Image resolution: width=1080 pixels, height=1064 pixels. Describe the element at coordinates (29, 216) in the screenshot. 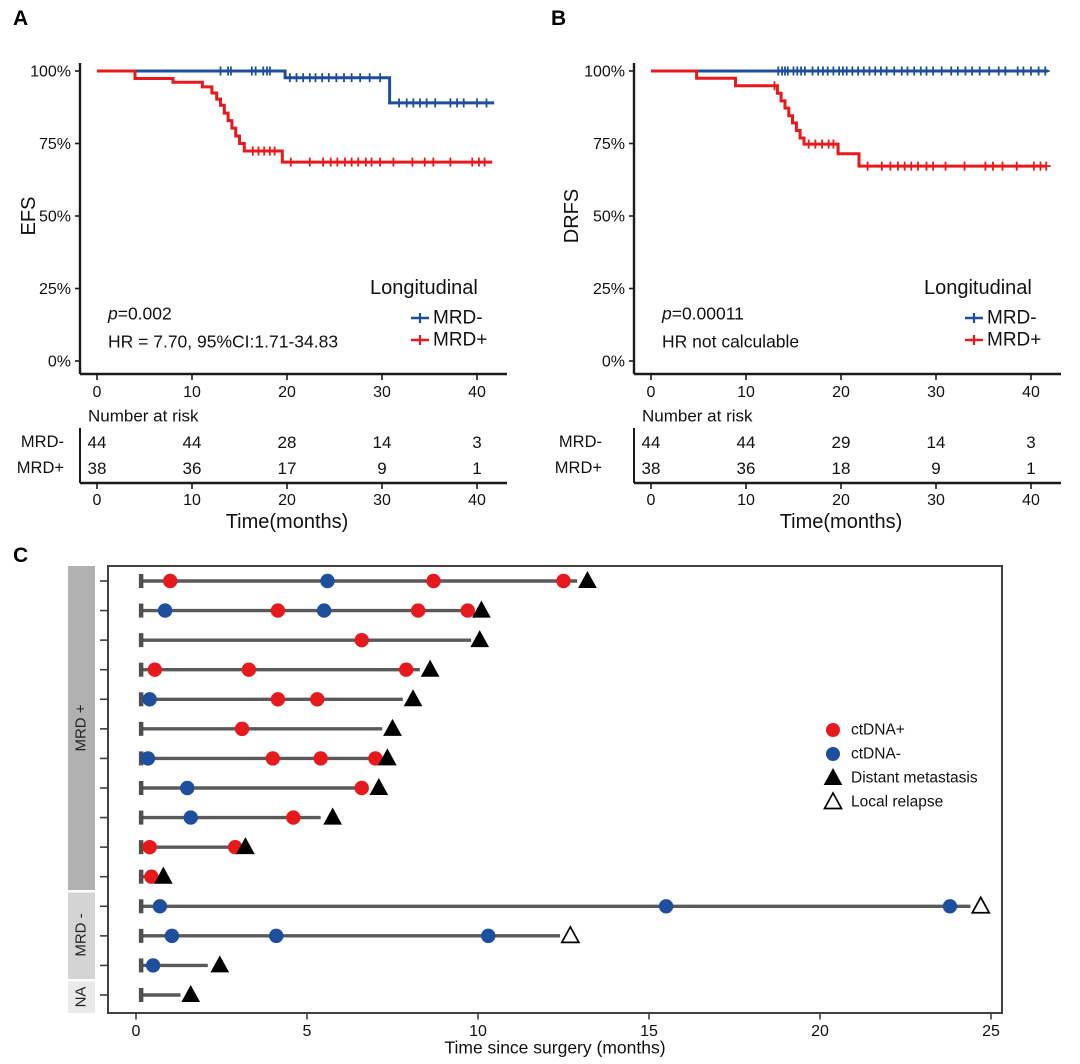

I see `efs-axis-label: EFS` at that location.